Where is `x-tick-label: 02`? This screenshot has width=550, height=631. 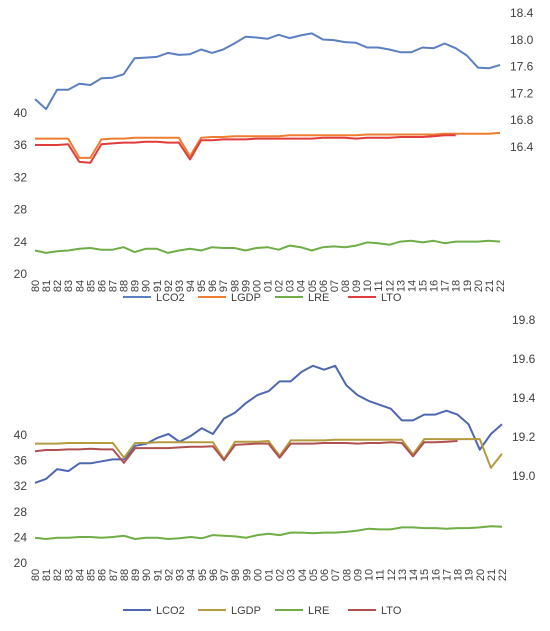
x-tick-label: 02 is located at coordinates (281, 575).